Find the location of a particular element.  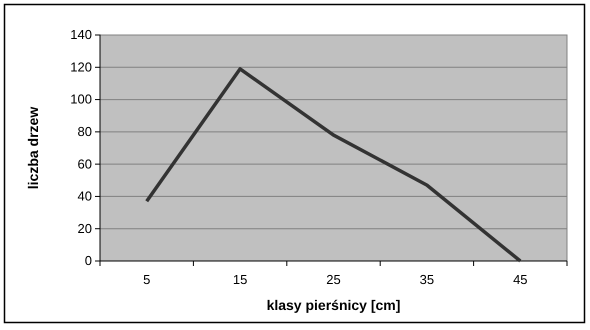

y-axis-title: liczba drzew is located at coordinates (33, 148).